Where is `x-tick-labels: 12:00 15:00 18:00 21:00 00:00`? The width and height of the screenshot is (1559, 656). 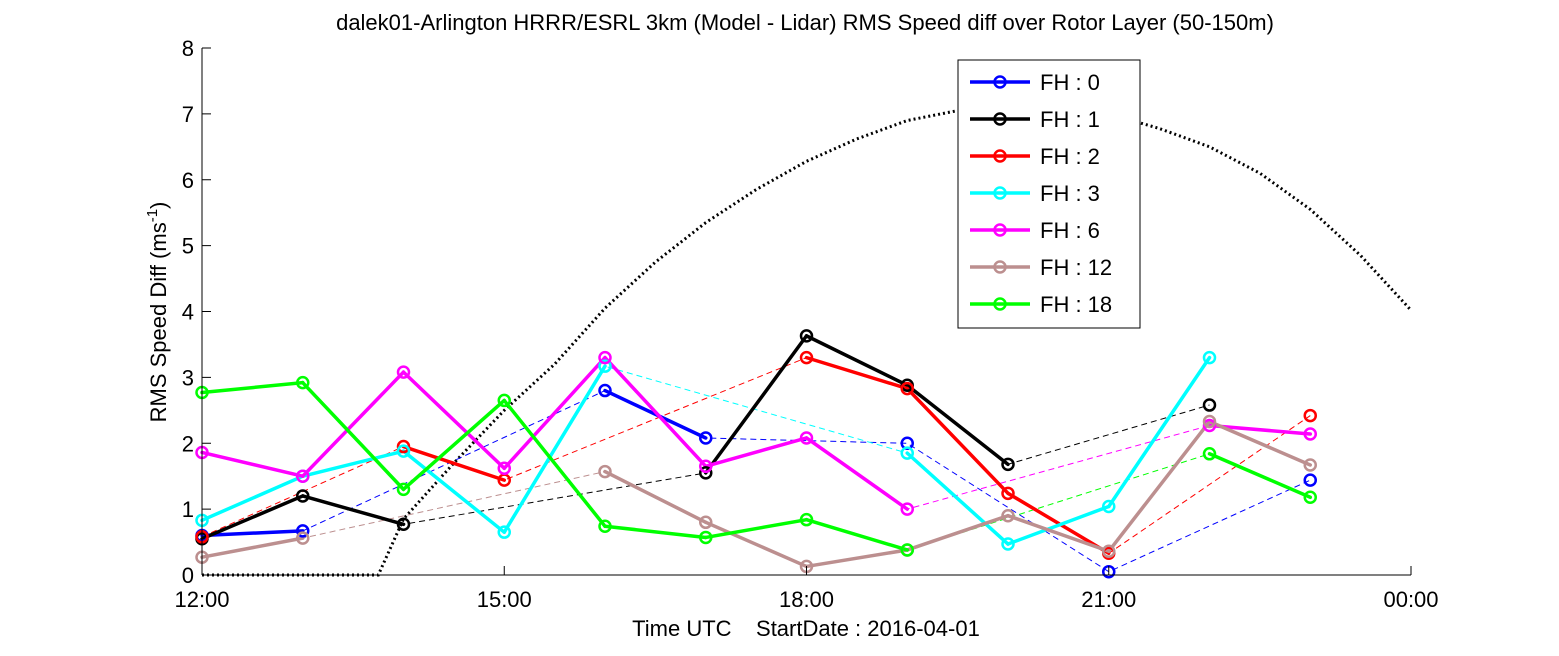
x-tick-labels: 12:00 15:00 18:00 21:00 00:00 is located at coordinates (806, 599).